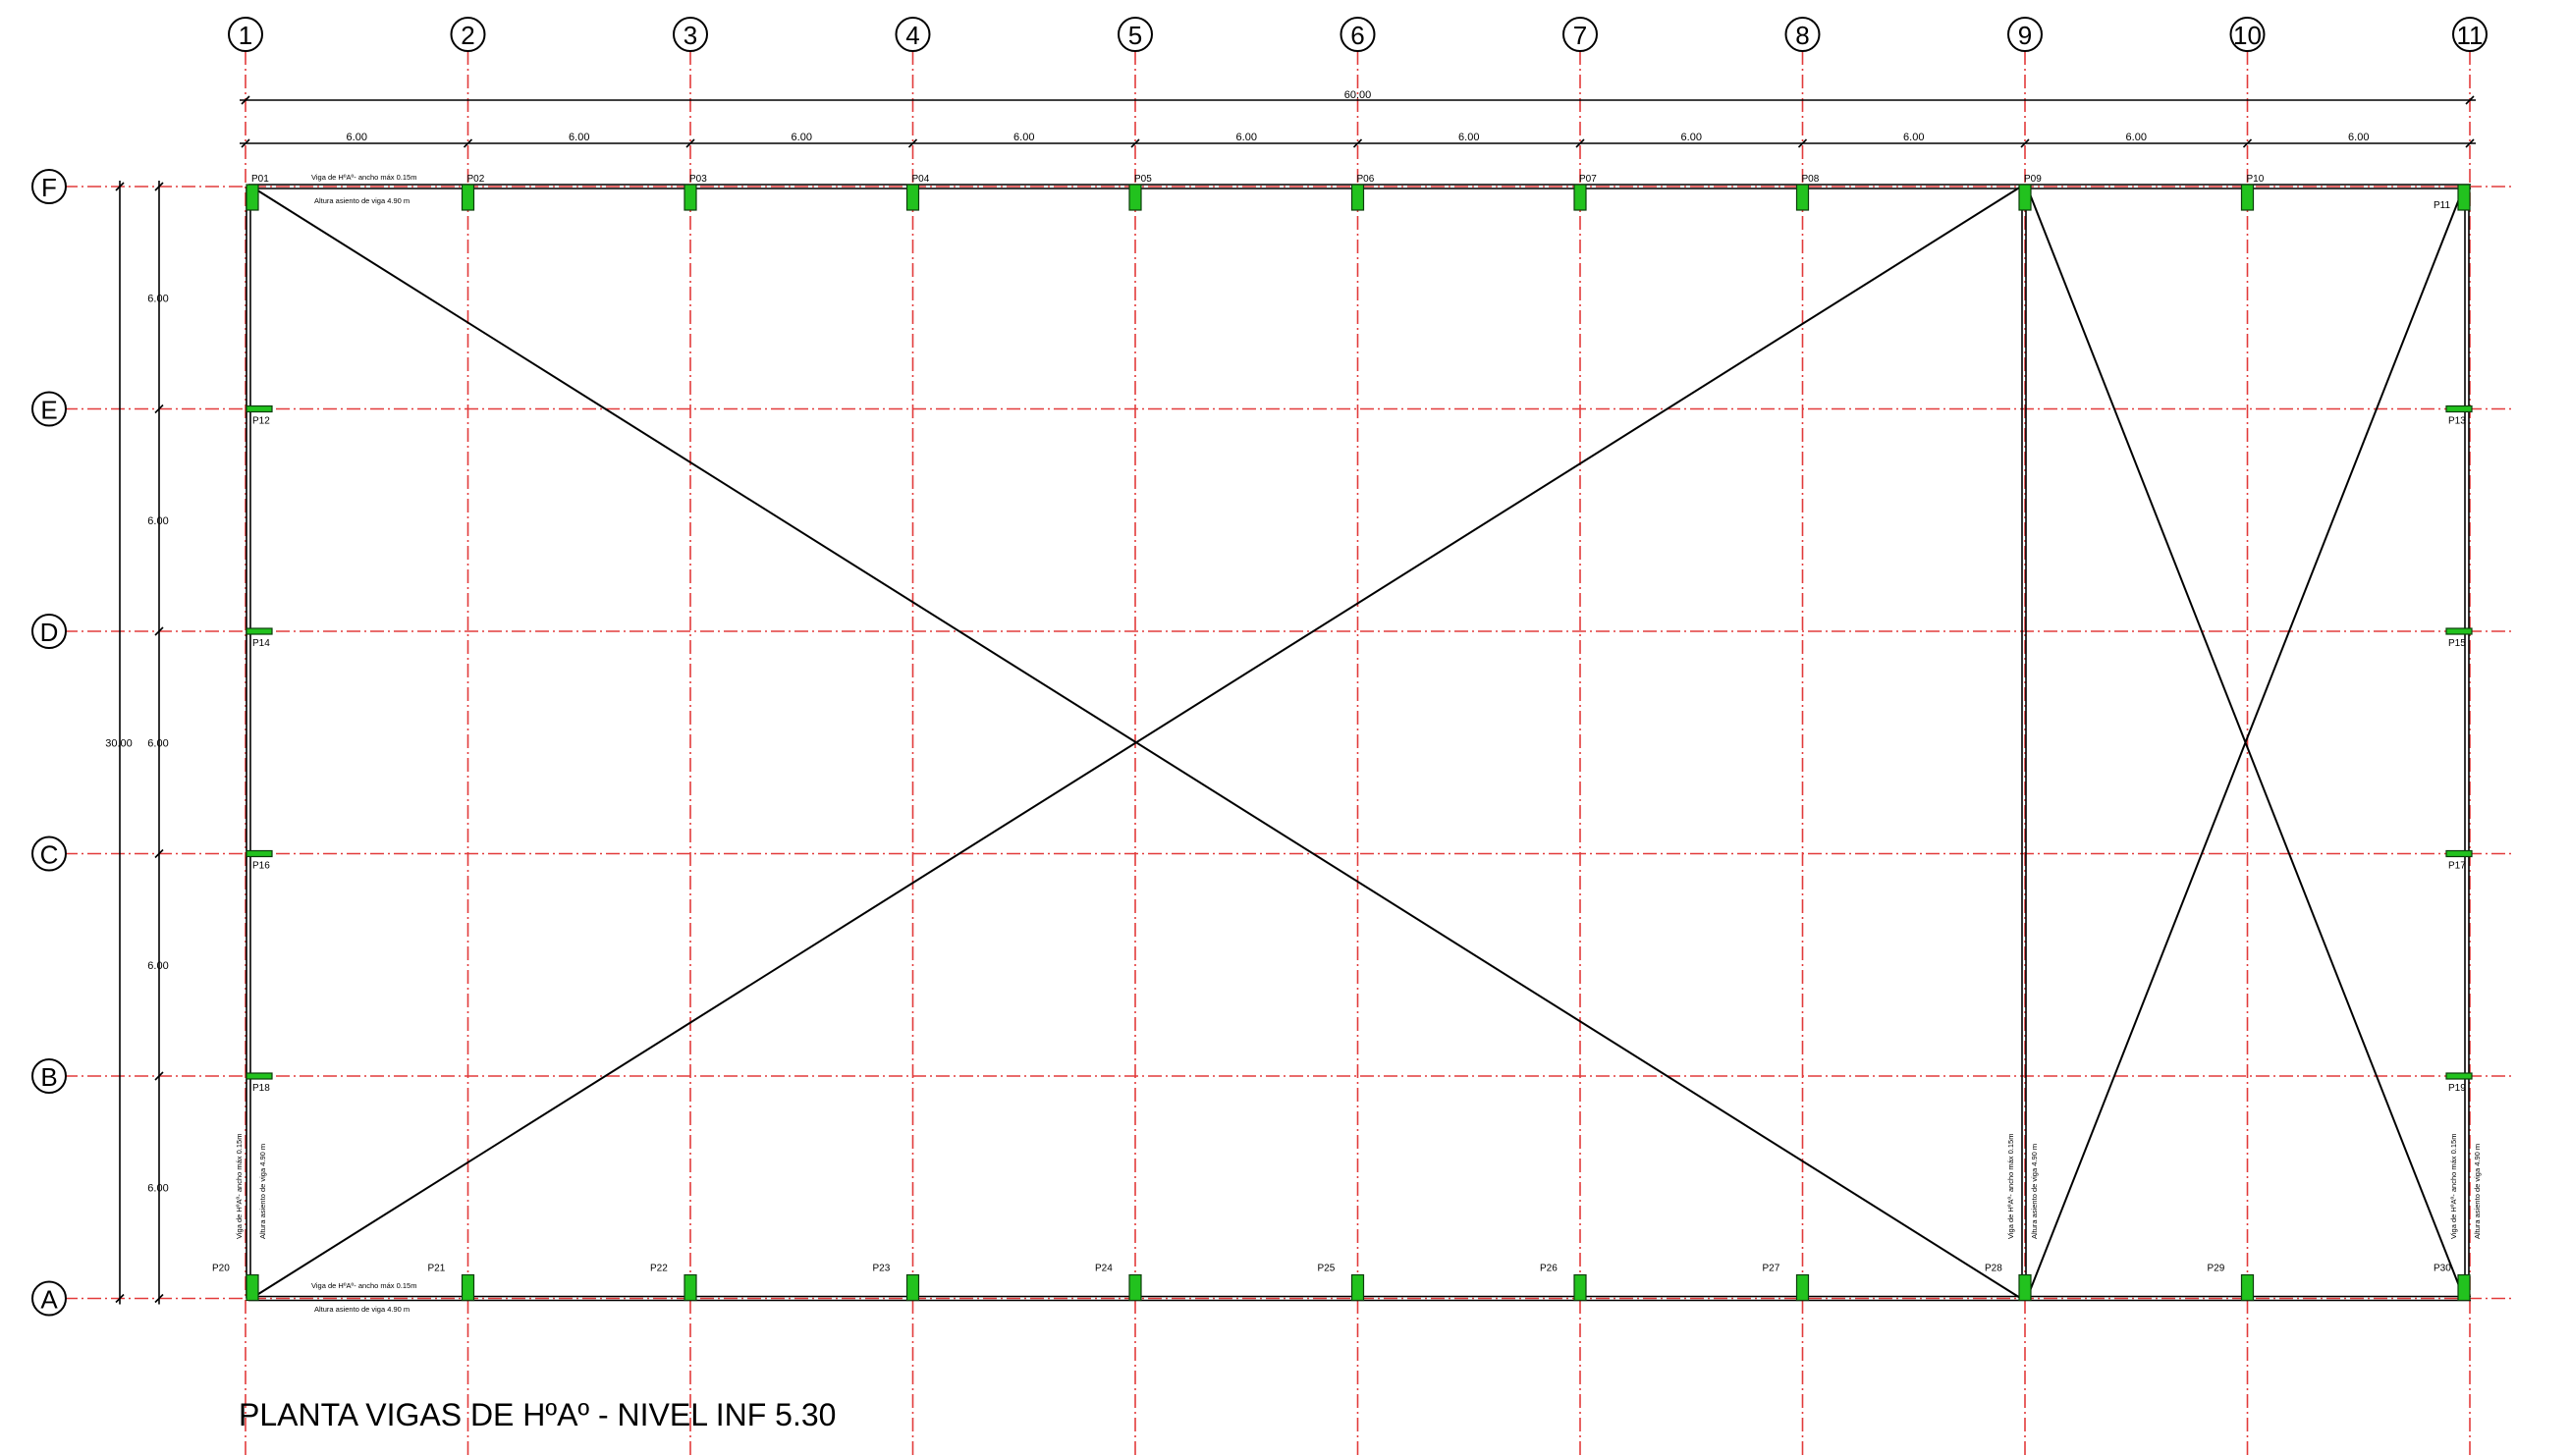 Image resolution: width=2571 pixels, height=1456 pixels. I want to click on column-p14: P14, so click(260, 638).